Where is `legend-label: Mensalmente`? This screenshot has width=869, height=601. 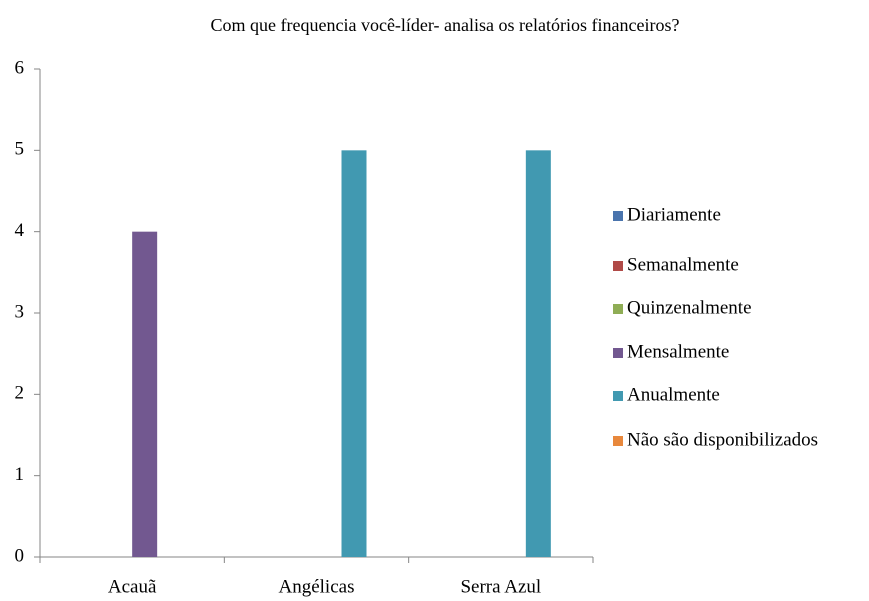
legend-label: Mensalmente is located at coordinates (678, 351).